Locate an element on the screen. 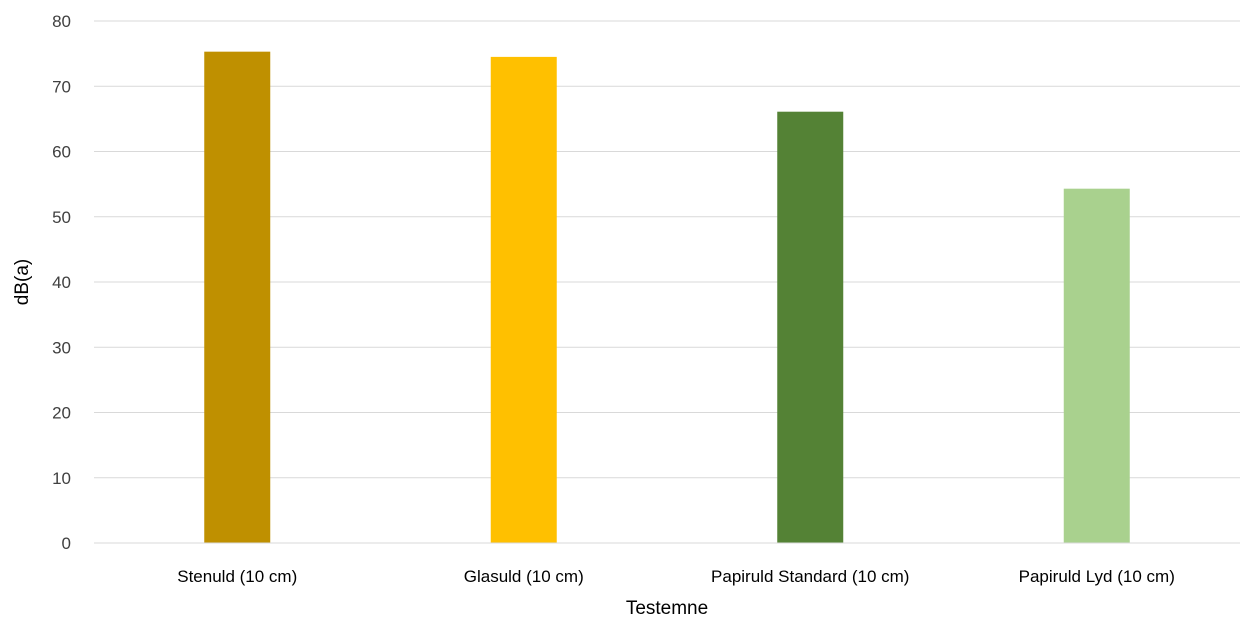 The image size is (1255, 623). x-category-label: Papiruld Lyd (10 cm) is located at coordinates (1097, 576).